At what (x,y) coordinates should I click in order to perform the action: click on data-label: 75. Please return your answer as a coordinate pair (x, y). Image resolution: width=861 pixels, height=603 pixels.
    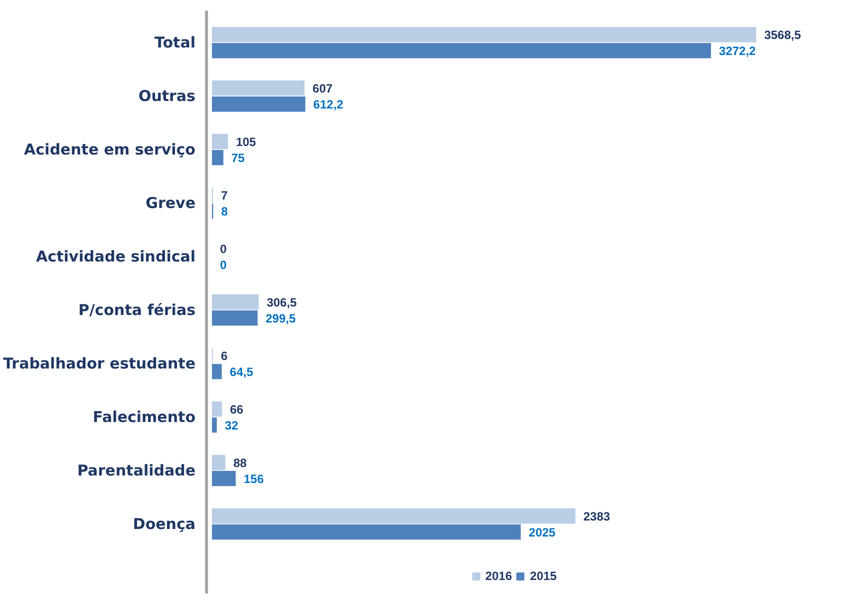
    Looking at the image, I should click on (238, 158).